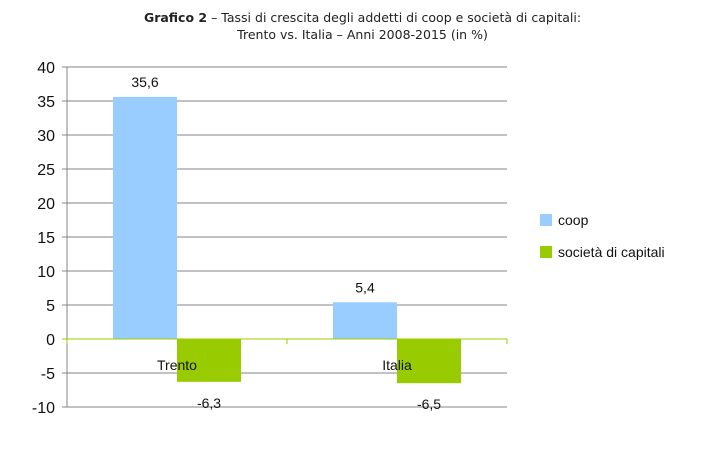 The image size is (725, 451). Describe the element at coordinates (46, 272) in the screenshot. I see `y-tick-label-4: 10` at that location.